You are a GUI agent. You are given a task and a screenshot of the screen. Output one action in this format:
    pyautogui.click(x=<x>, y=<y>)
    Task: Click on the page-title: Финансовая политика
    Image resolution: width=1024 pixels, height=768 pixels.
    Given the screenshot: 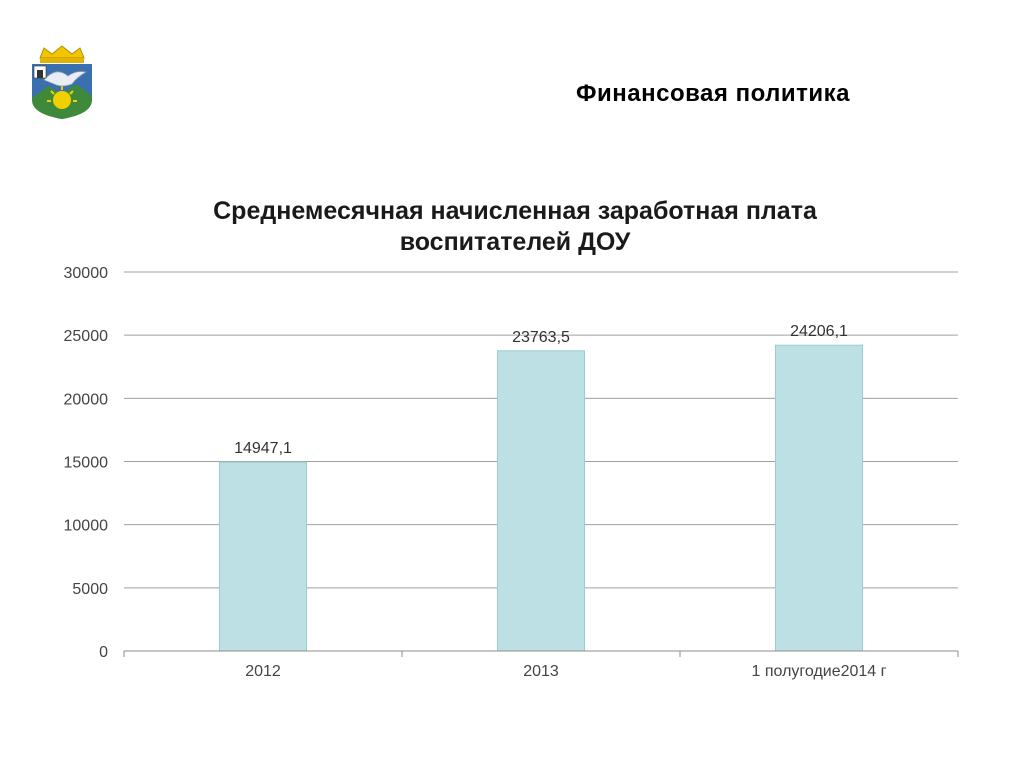 What is the action you would take?
    pyautogui.click(x=713, y=93)
    